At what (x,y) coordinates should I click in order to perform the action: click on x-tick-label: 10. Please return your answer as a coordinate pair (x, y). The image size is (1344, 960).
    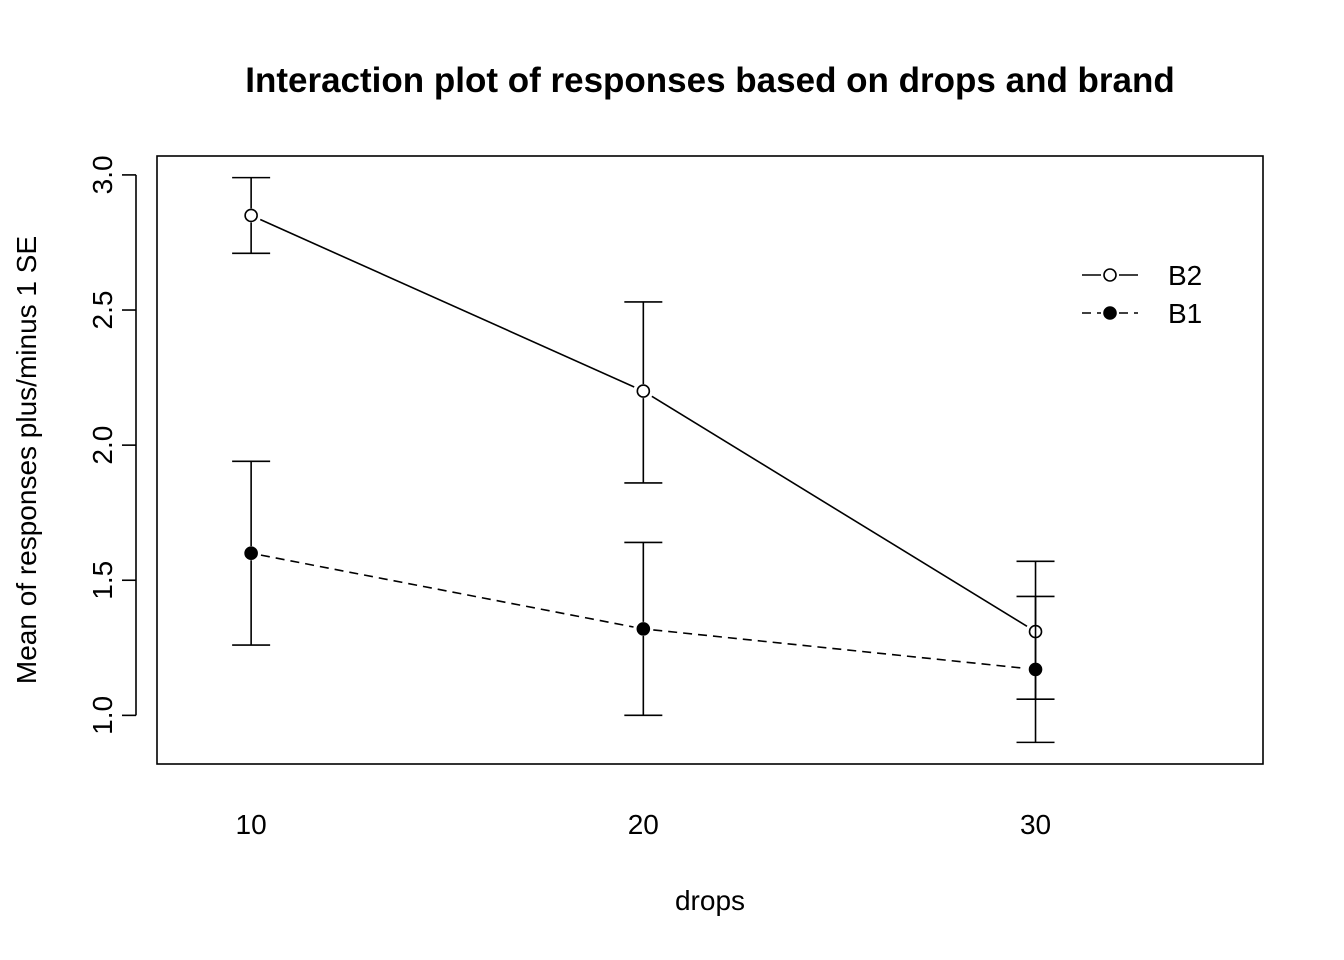
    Looking at the image, I should click on (251, 824).